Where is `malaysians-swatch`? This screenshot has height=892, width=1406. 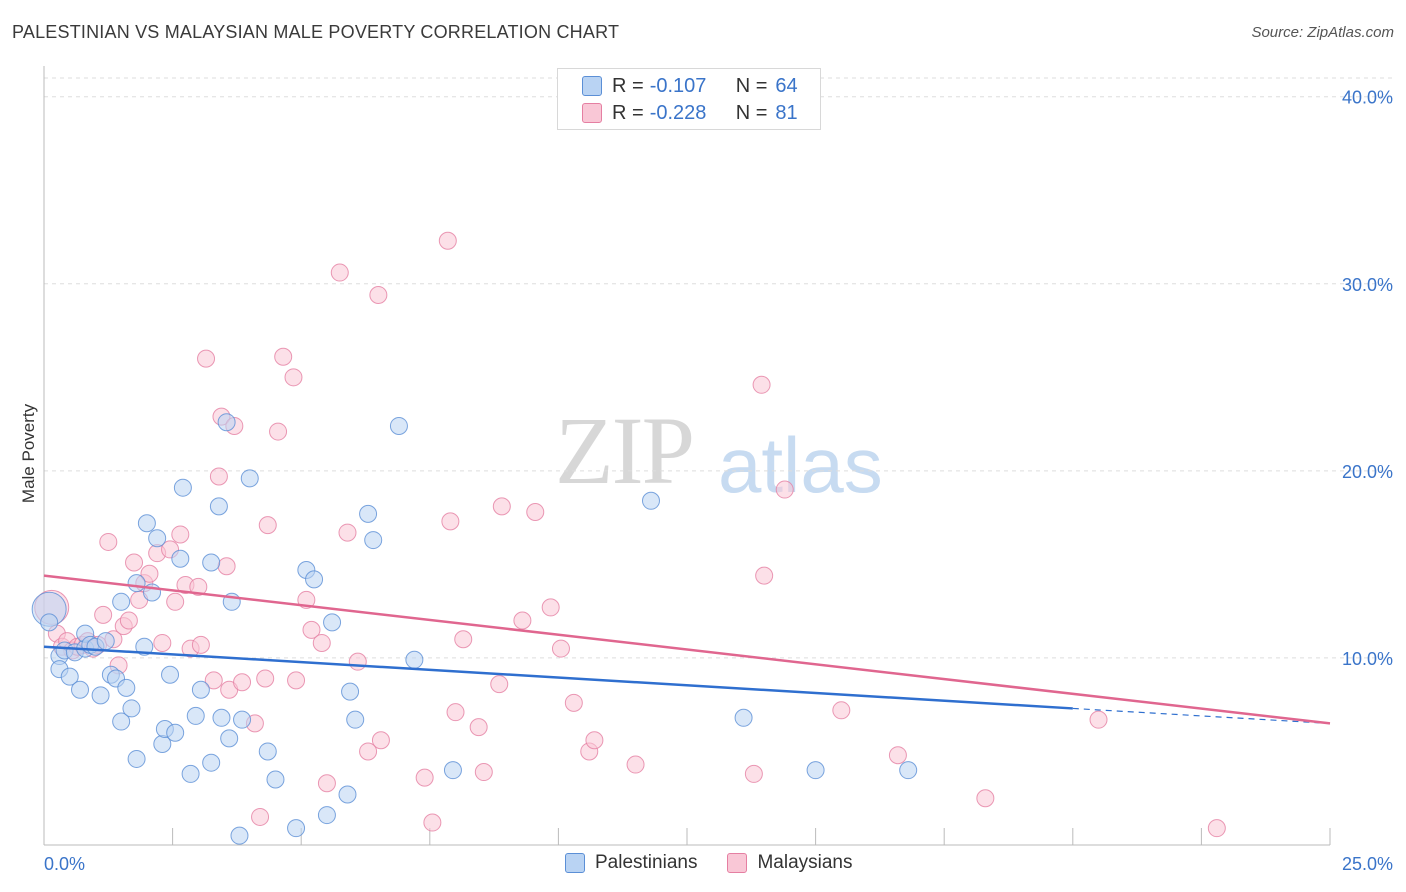 malaysians-swatch is located at coordinates (592, 113).